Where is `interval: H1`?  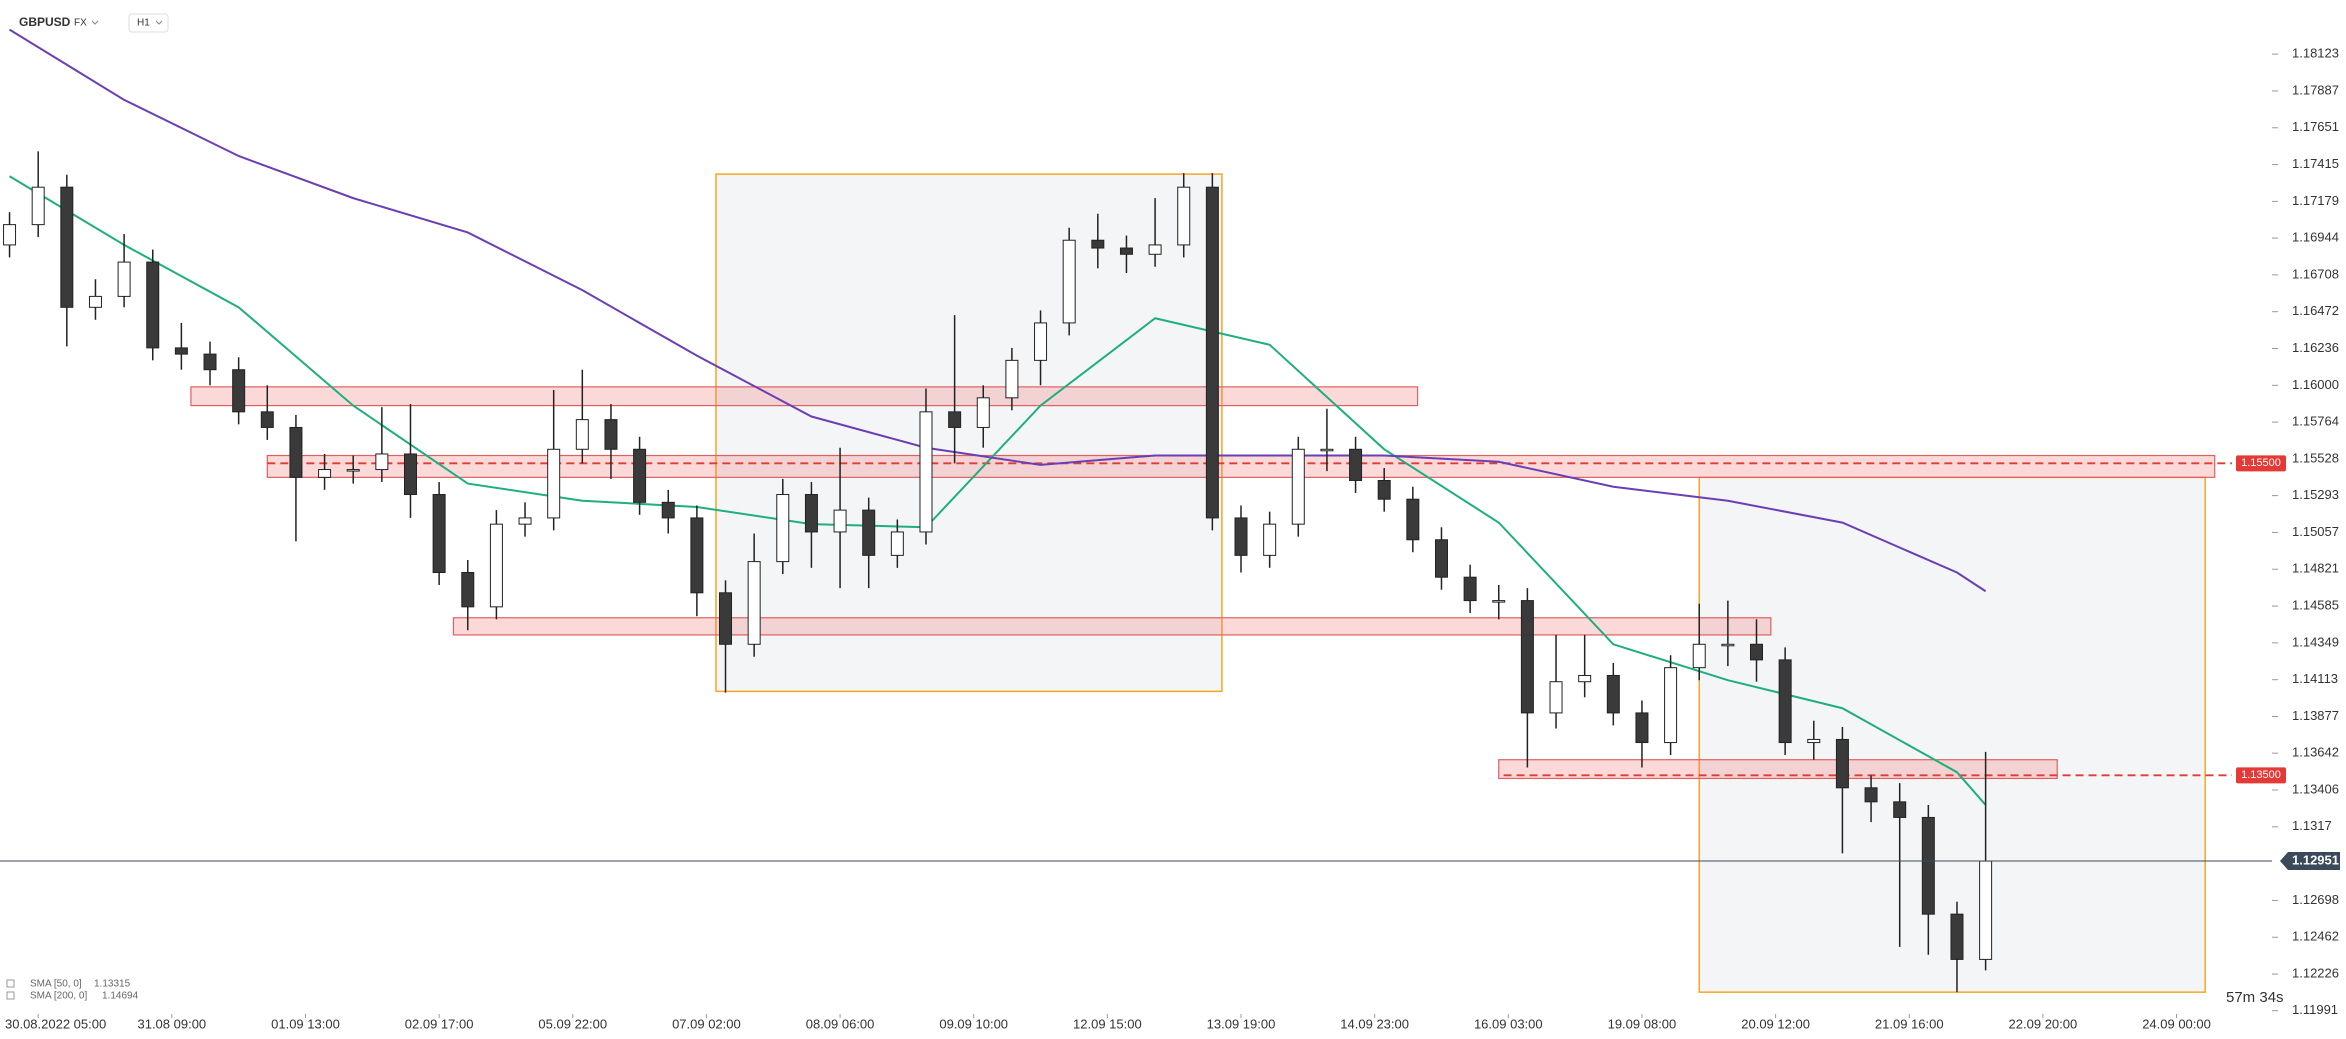
interval: H1 is located at coordinates (143, 23).